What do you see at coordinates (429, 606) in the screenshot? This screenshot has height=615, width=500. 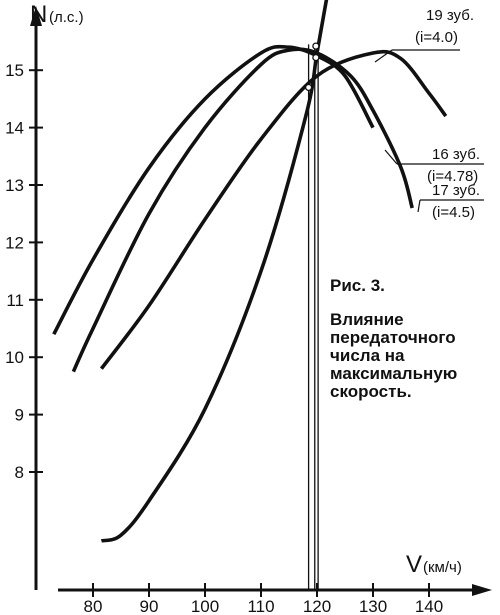 I see `x-tick-label: 140` at bounding box center [429, 606].